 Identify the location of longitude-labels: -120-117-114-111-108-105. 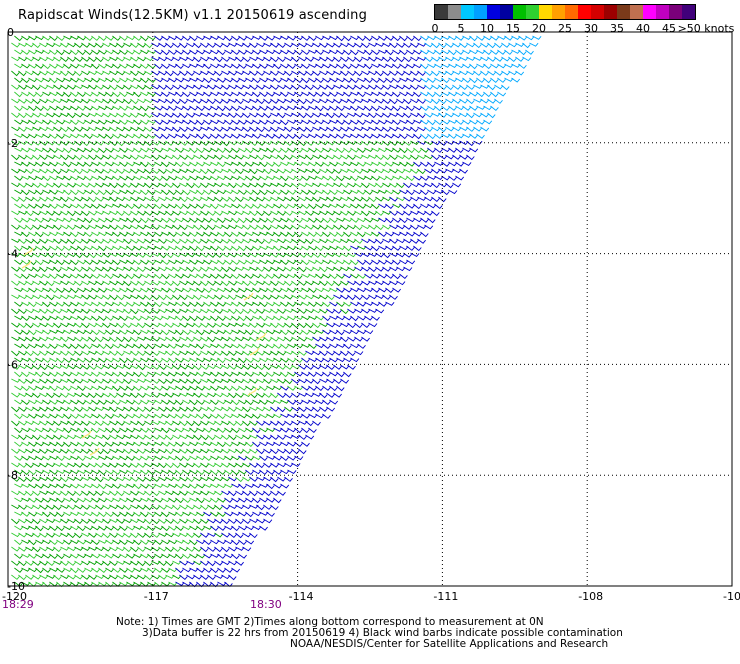
(371, 596).